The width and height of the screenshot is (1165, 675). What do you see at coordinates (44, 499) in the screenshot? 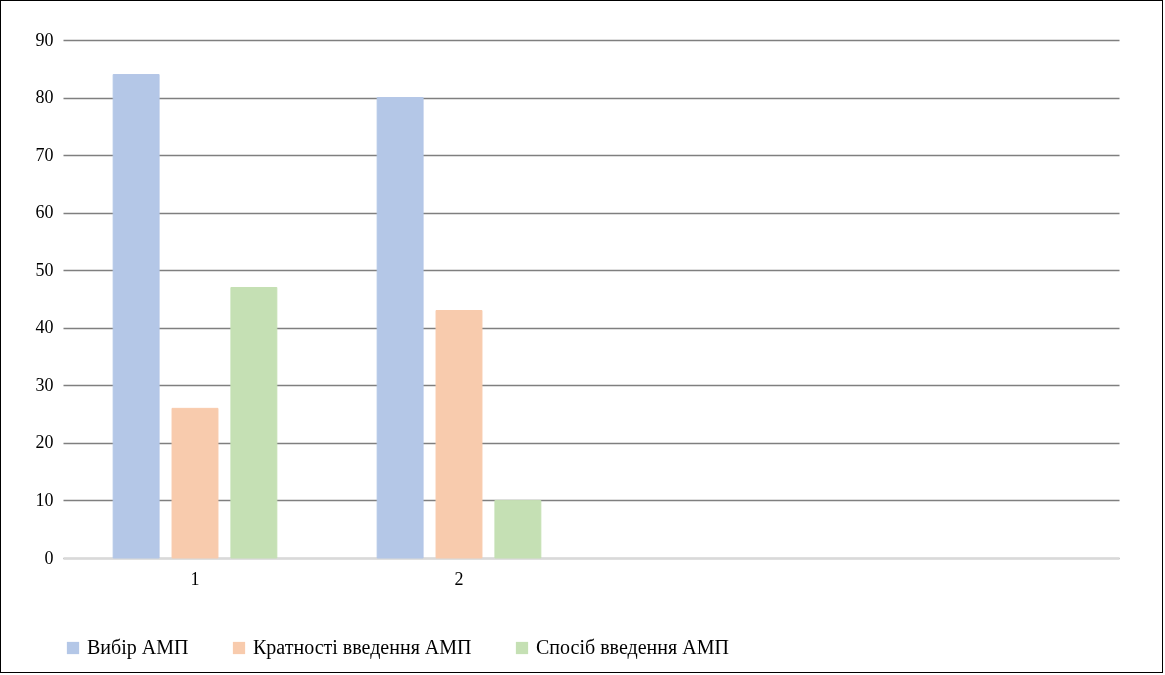
I see `y-tick-label: 10` at bounding box center [44, 499].